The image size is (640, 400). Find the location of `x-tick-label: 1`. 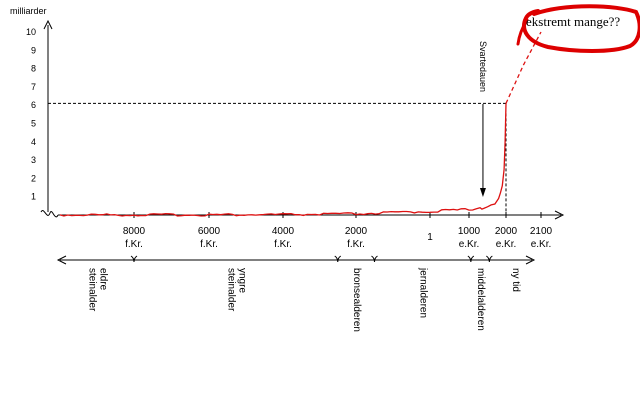

x-tick-label: 1 is located at coordinates (430, 237).